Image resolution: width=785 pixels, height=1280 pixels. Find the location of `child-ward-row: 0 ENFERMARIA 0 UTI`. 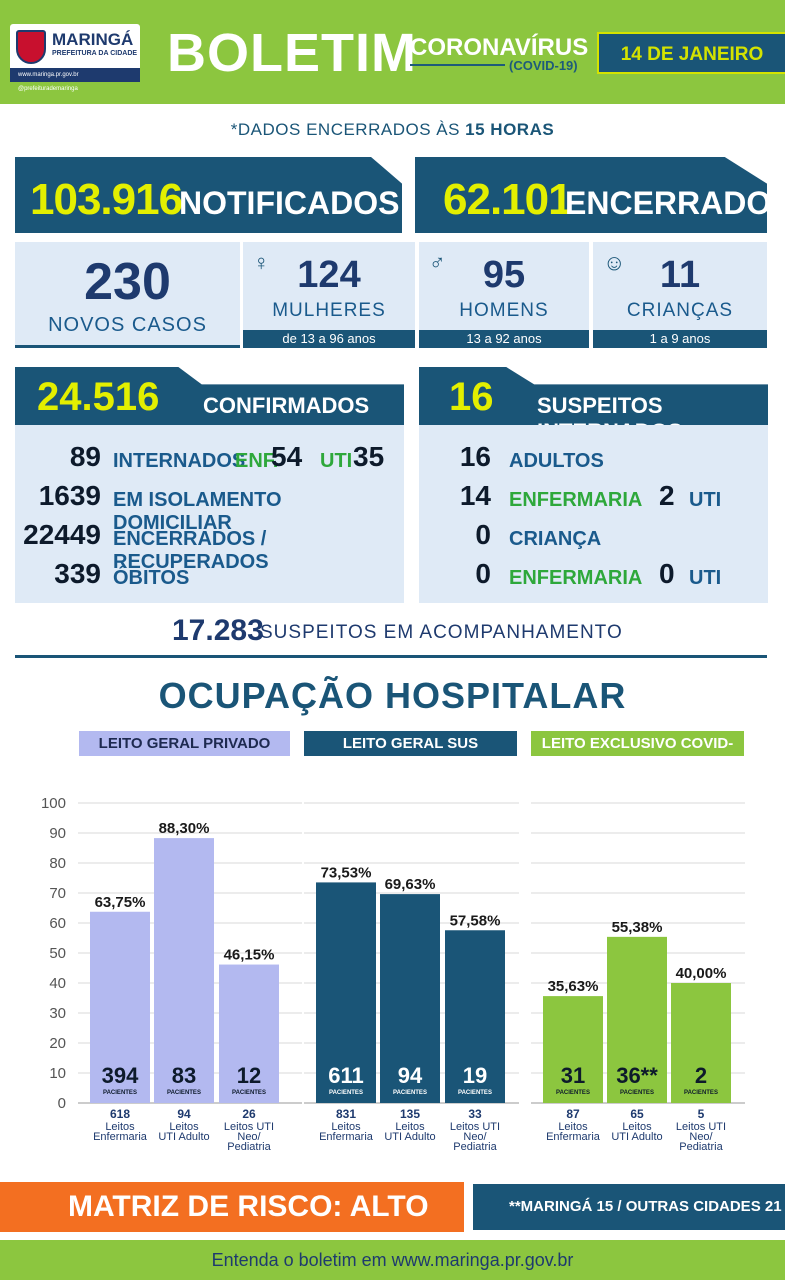

child-ward-row: 0 ENFERMARIA 0 UTI is located at coordinates (593, 575).